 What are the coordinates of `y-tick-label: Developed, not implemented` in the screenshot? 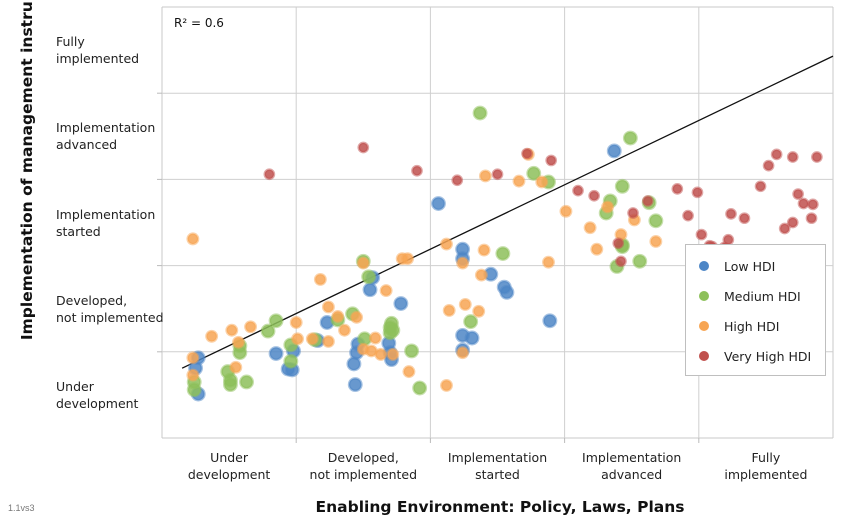 It's located at (110, 308).